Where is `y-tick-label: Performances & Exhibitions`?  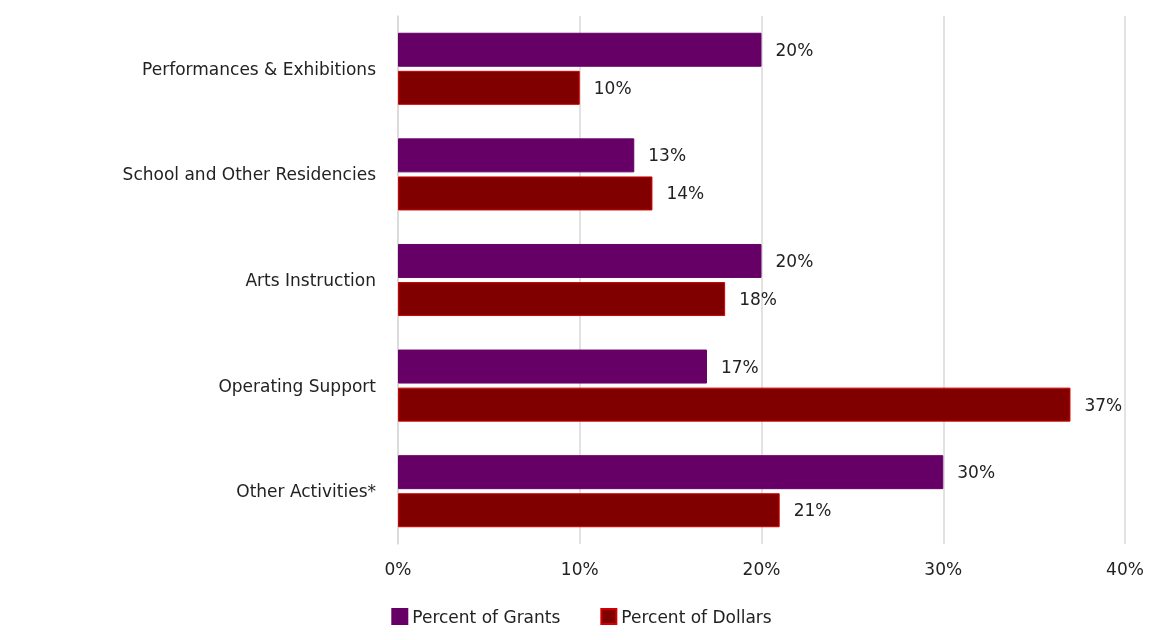 y-tick-label: Performances & Exhibitions is located at coordinates (259, 68).